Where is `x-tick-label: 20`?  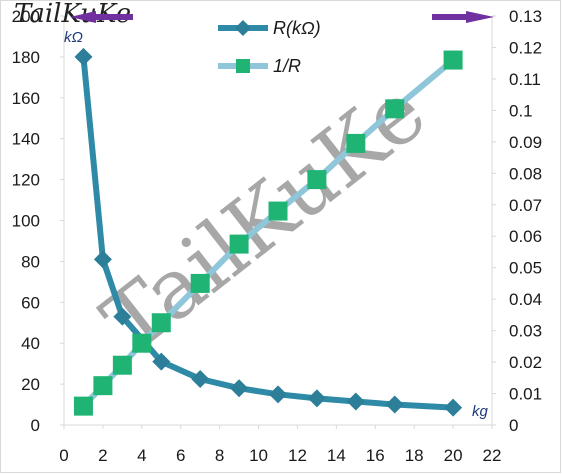
x-tick-label: 20 is located at coordinates (453, 455).